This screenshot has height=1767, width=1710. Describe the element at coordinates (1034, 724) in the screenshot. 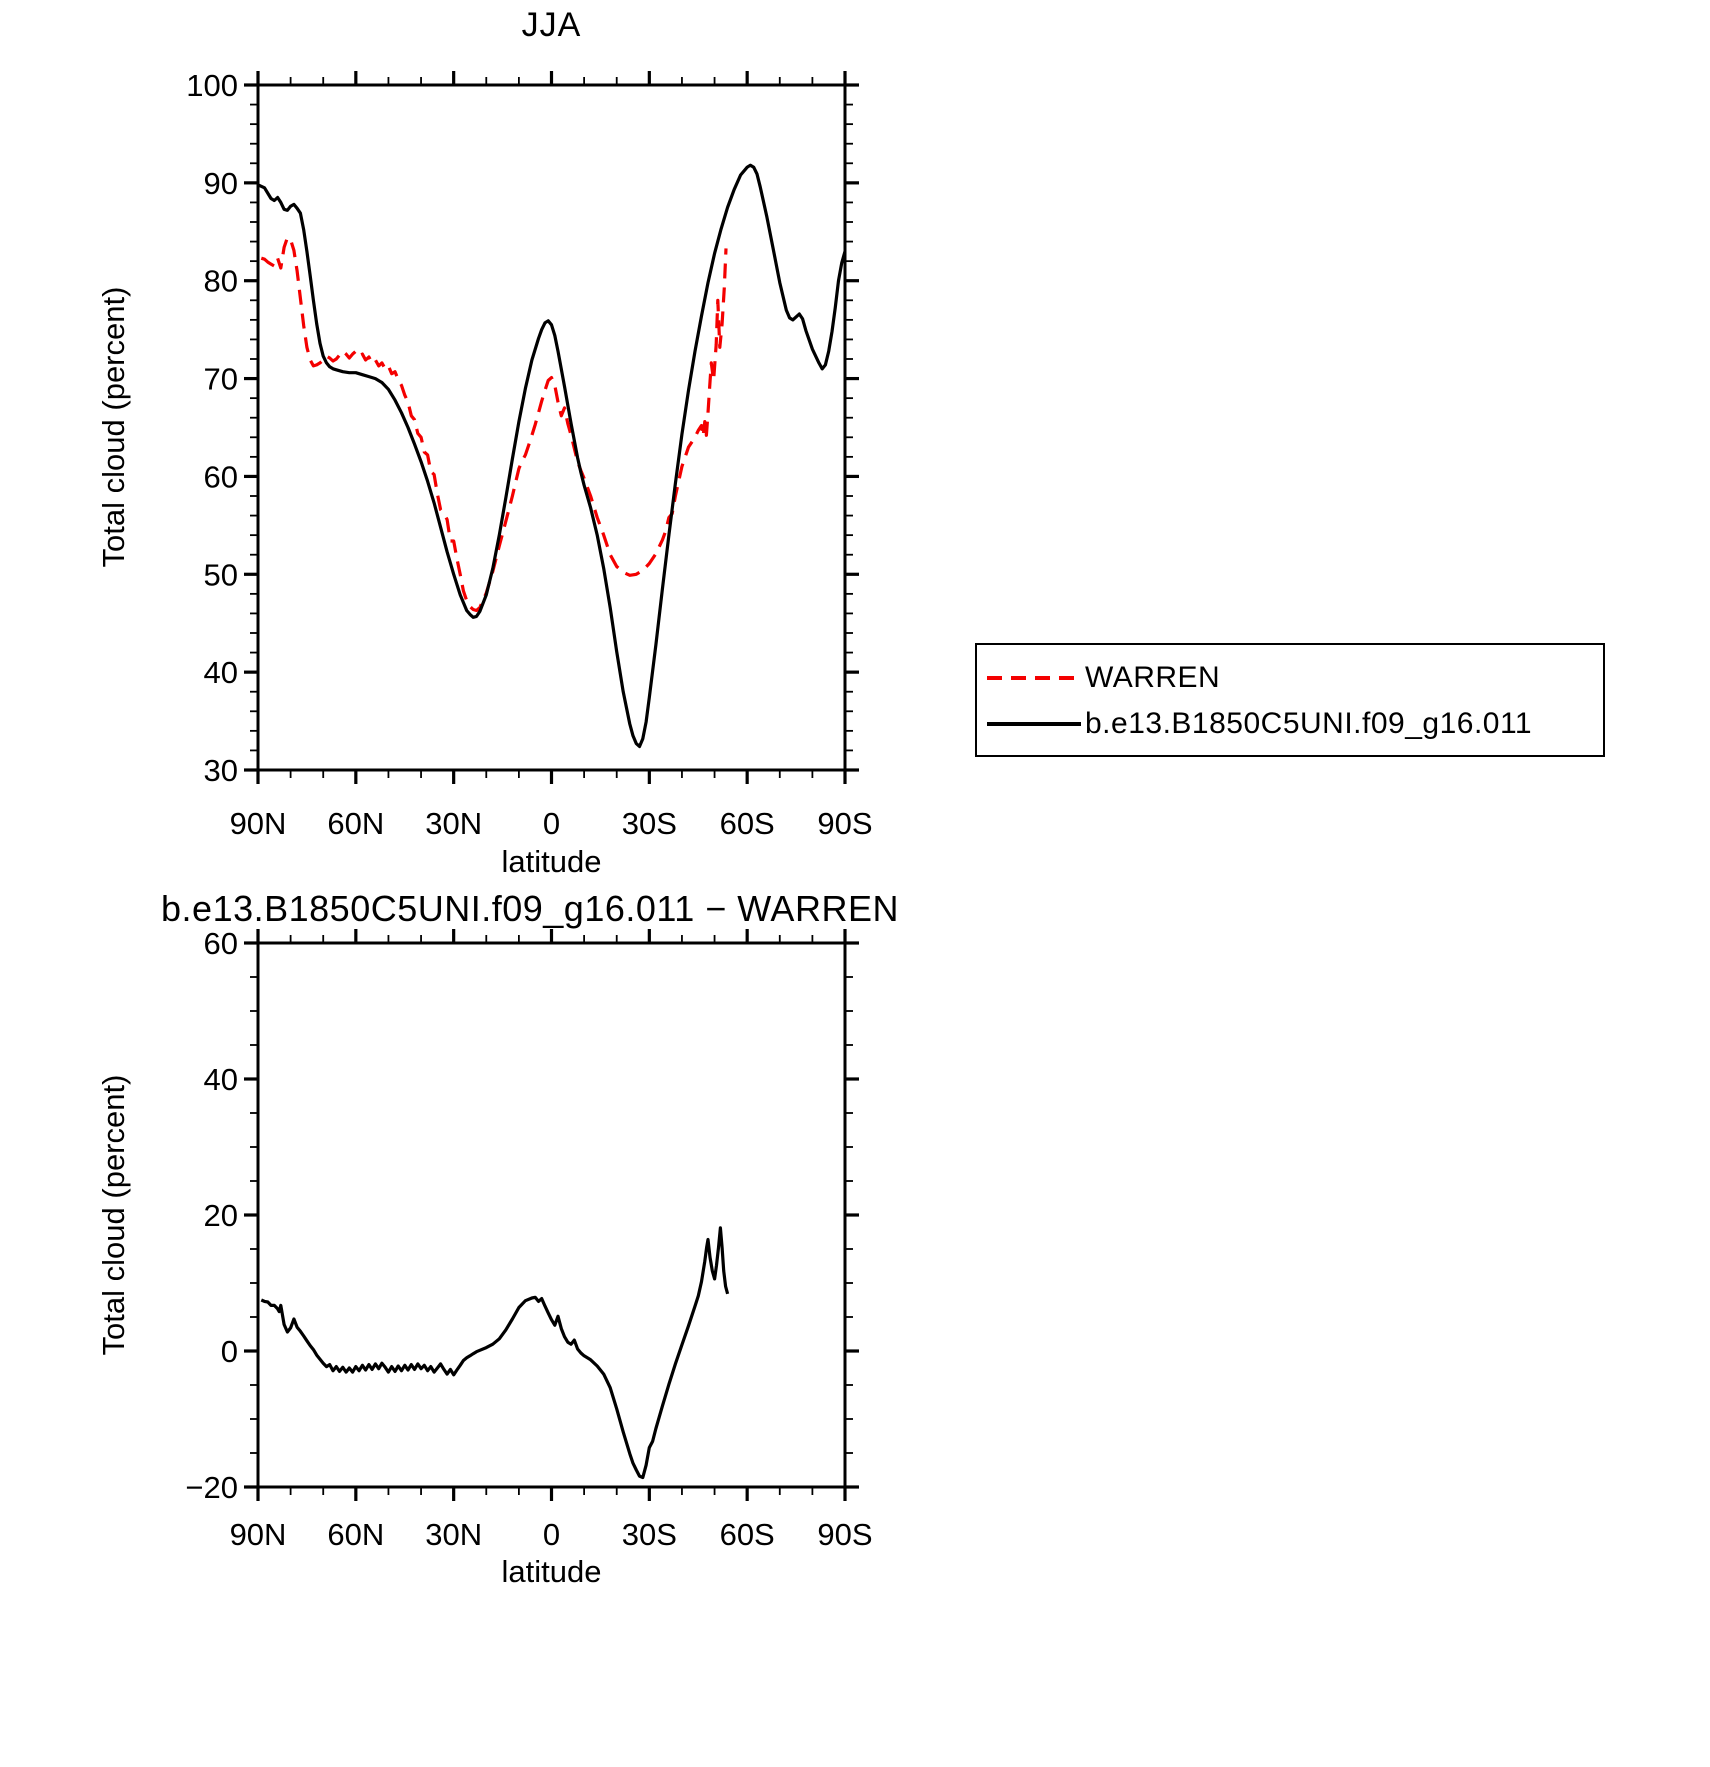

I see `model-solid-line-sample` at that location.